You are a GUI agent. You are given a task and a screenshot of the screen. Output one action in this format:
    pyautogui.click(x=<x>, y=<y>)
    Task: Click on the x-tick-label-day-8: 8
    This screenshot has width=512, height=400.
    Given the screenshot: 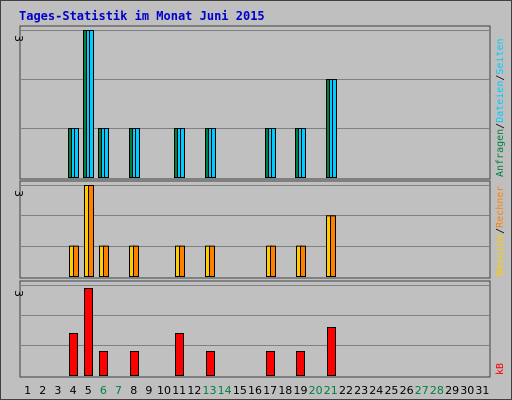 What is the action you would take?
    pyautogui.click(x=133, y=390)
    